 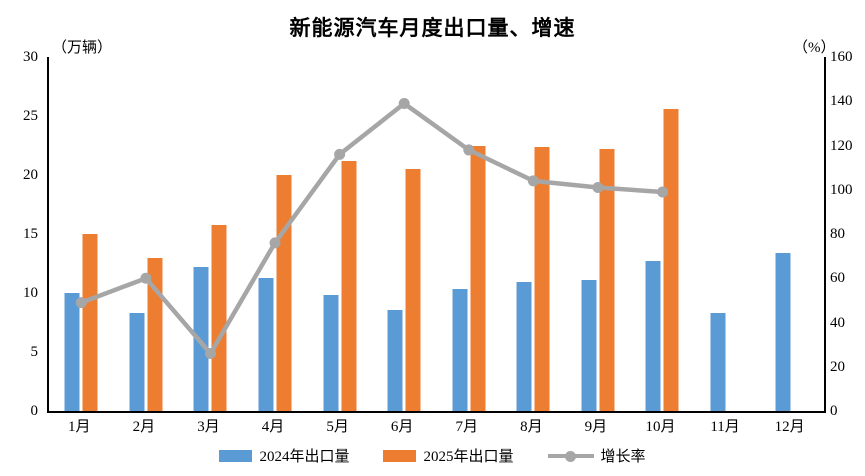 I want to click on tick-label: 30, so click(x=30, y=57).